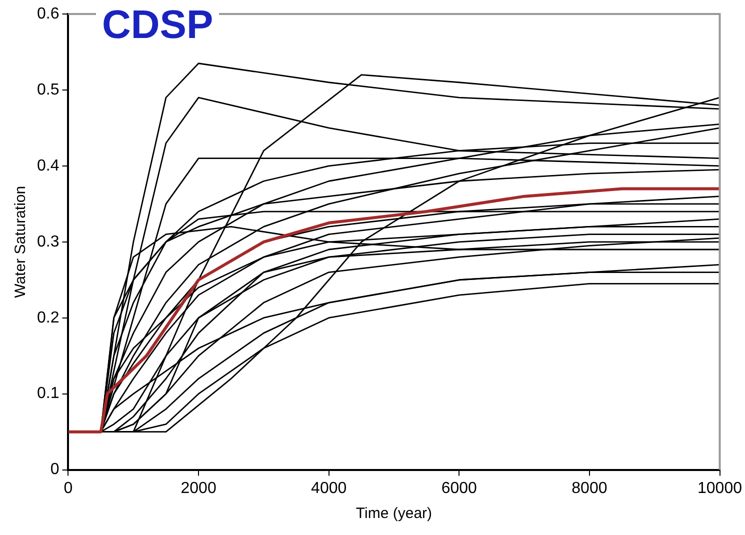  Describe the element at coordinates (158, 25) in the screenshot. I see `chart-title: CDSP` at that location.